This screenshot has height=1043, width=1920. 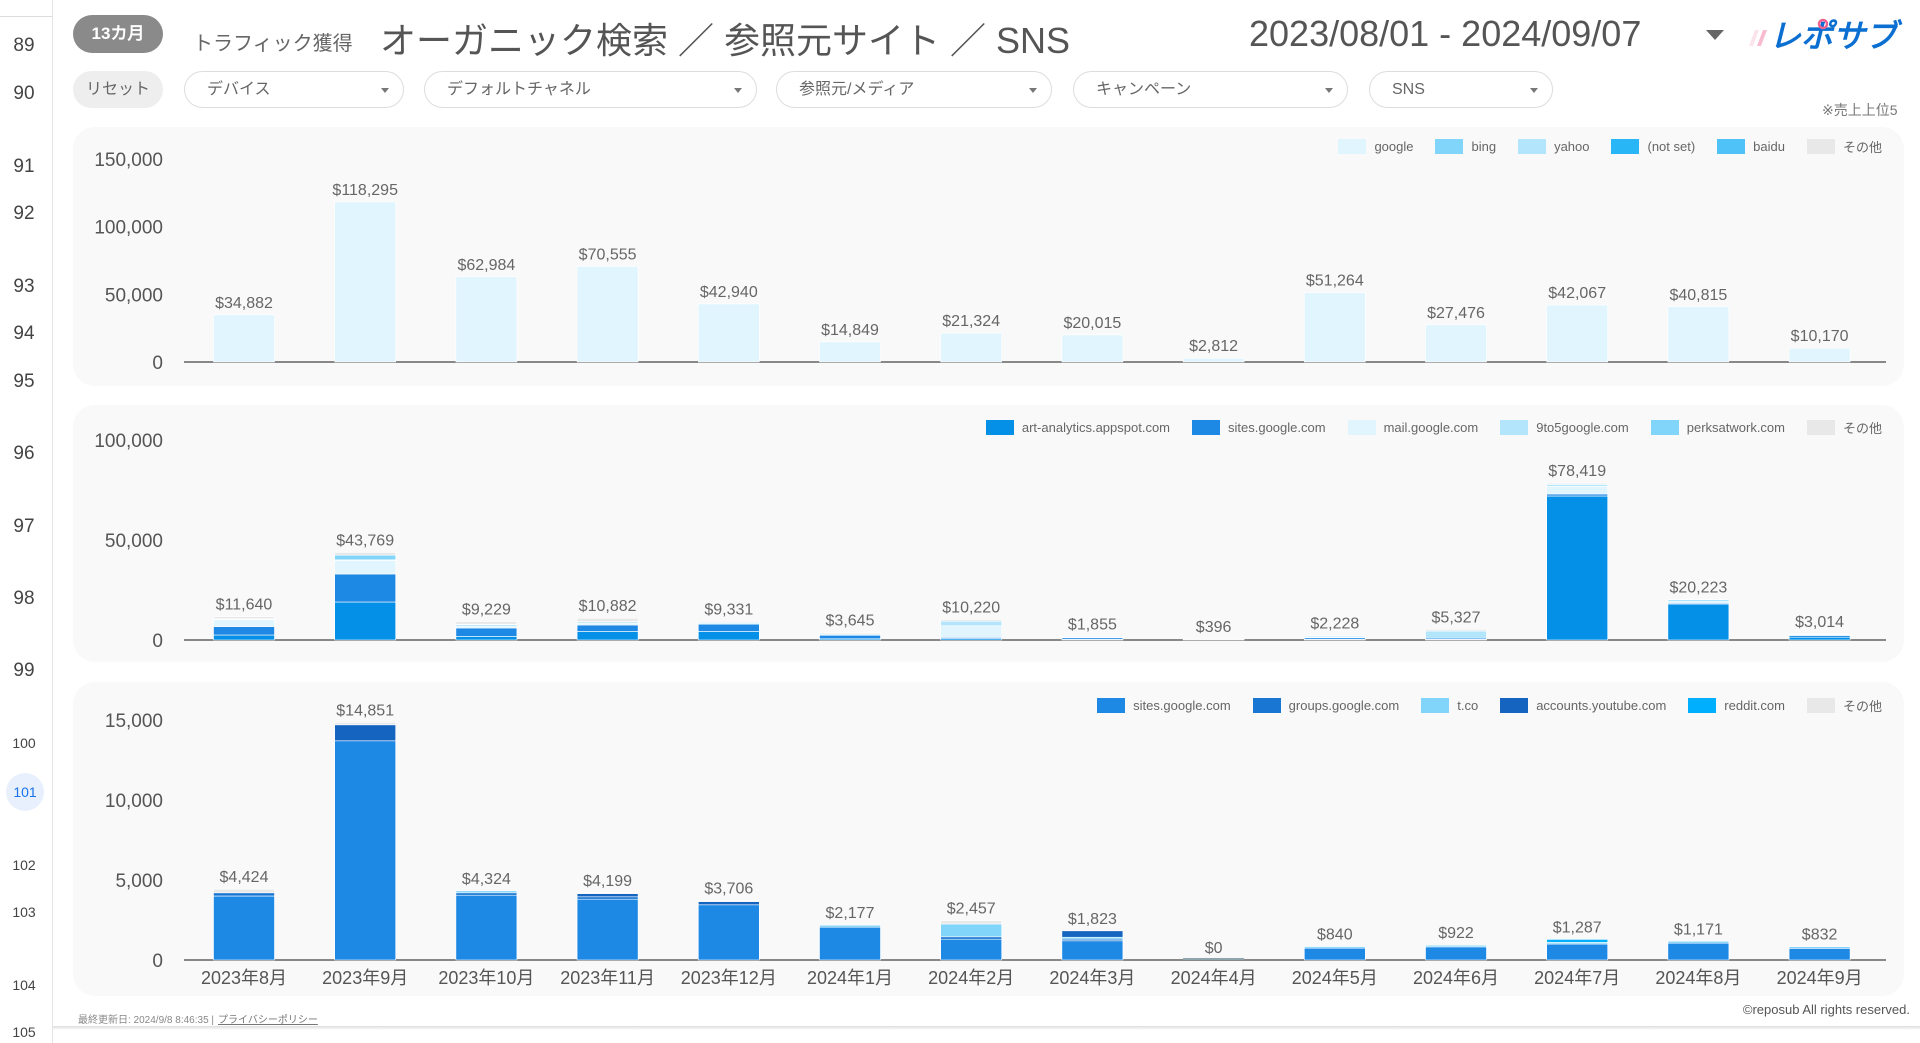 What do you see at coordinates (1445, 33) in the screenshot?
I see `date-range: 2023/08/01 - 2024/09/07` at bounding box center [1445, 33].